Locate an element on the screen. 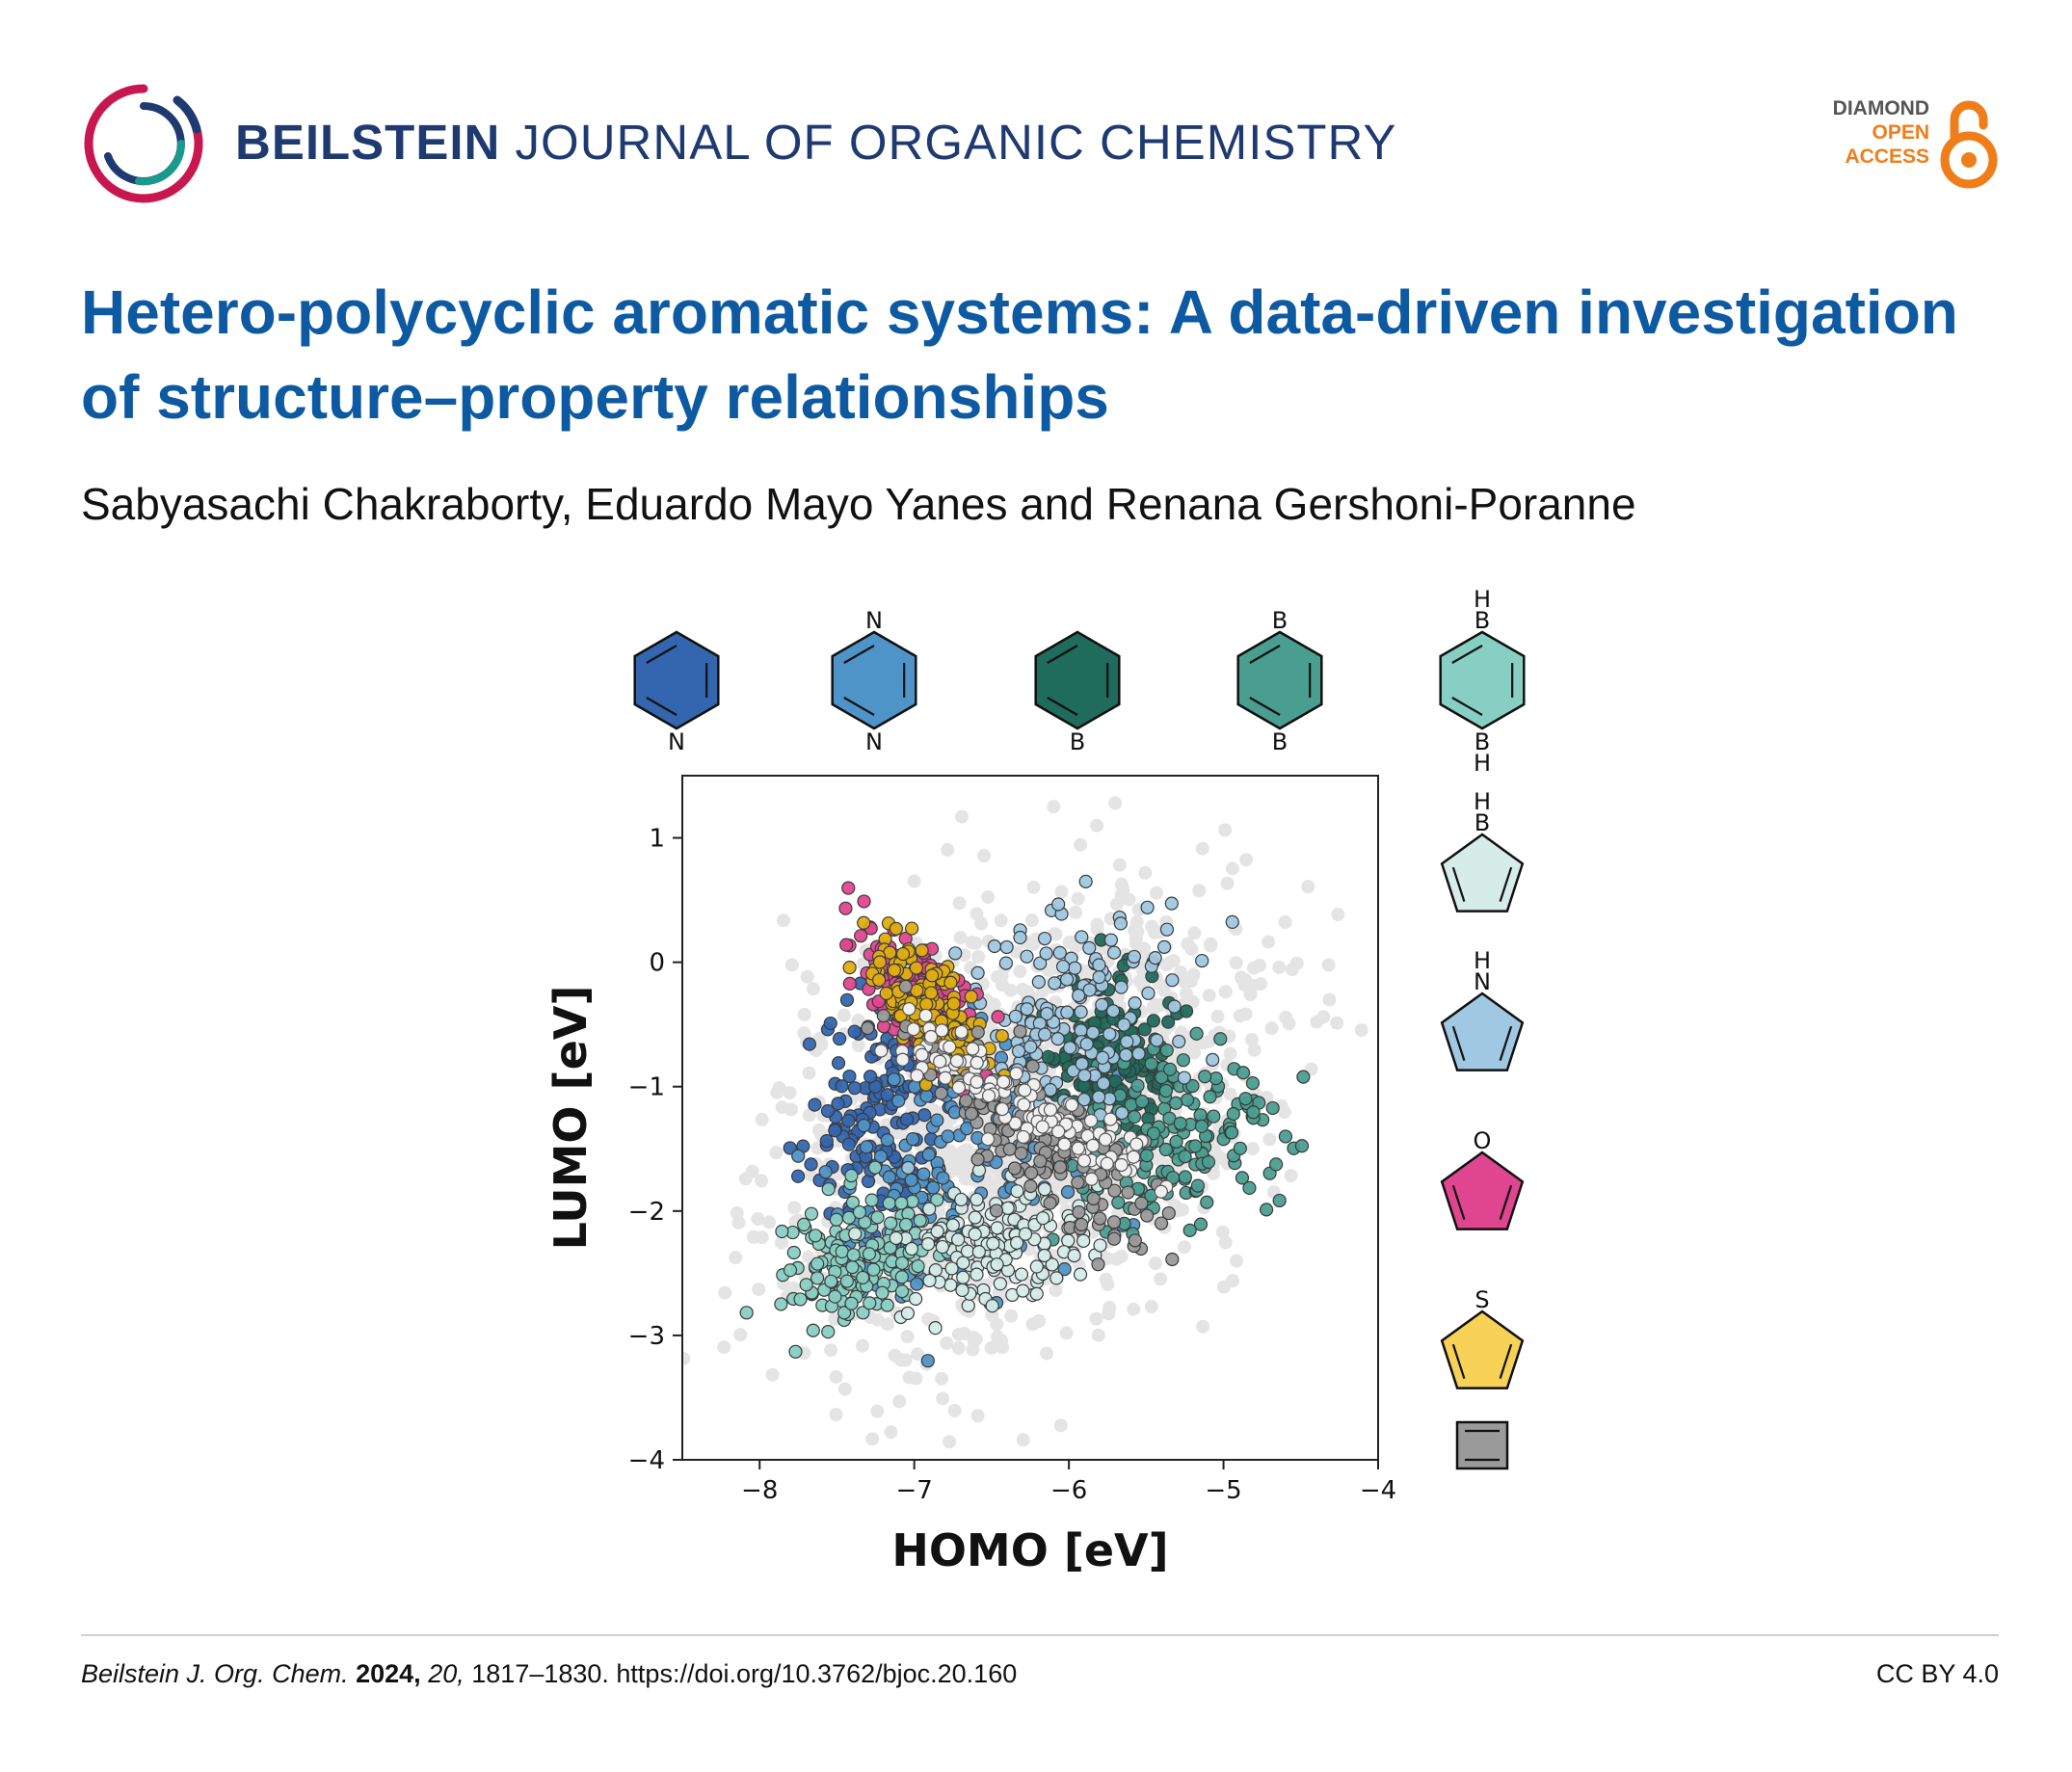  dihydrodiborinine-atom-label: H is located at coordinates (1482, 763).